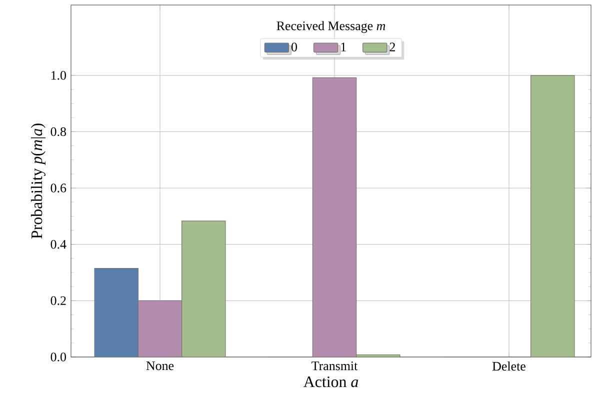  Describe the element at coordinates (58, 301) in the screenshot. I see `y-tick-label: 0.2` at that location.